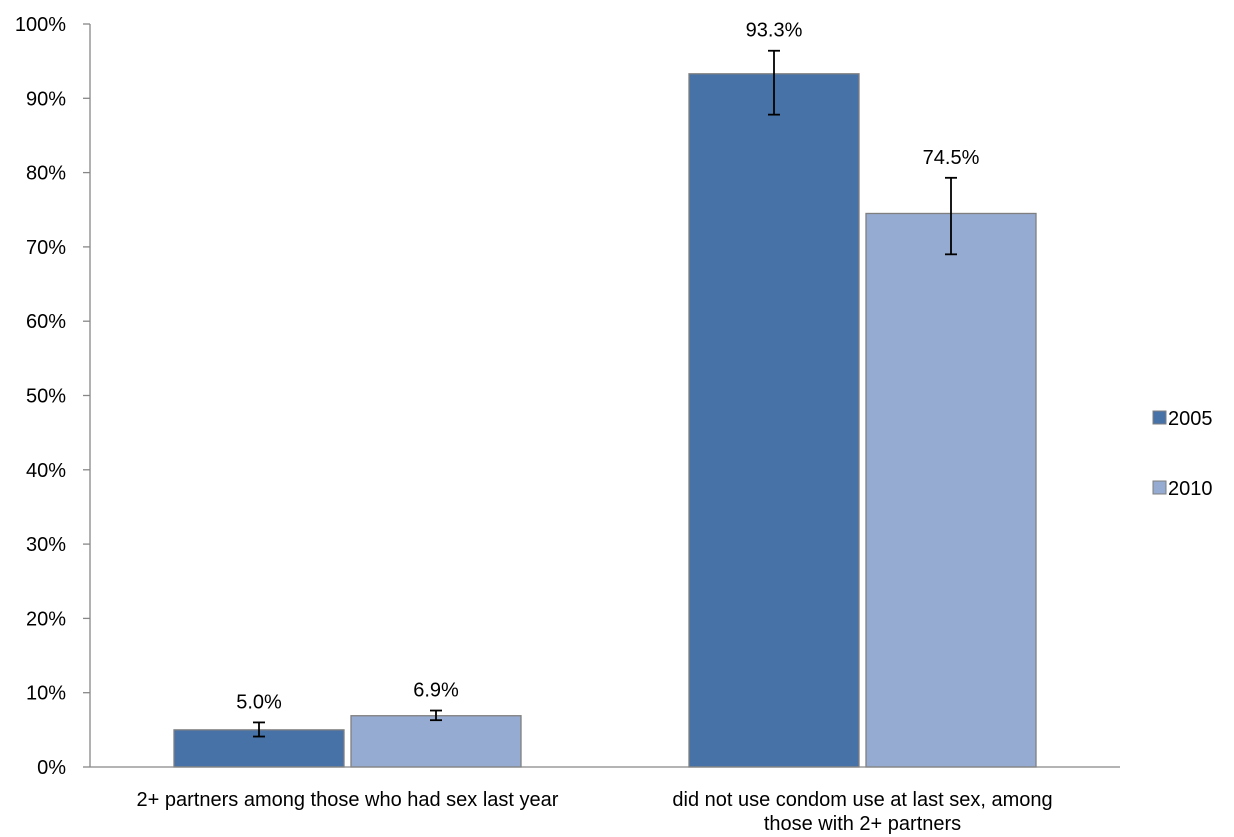  What do you see at coordinates (1182, 454) in the screenshot?
I see `legend: 2005 2010` at bounding box center [1182, 454].